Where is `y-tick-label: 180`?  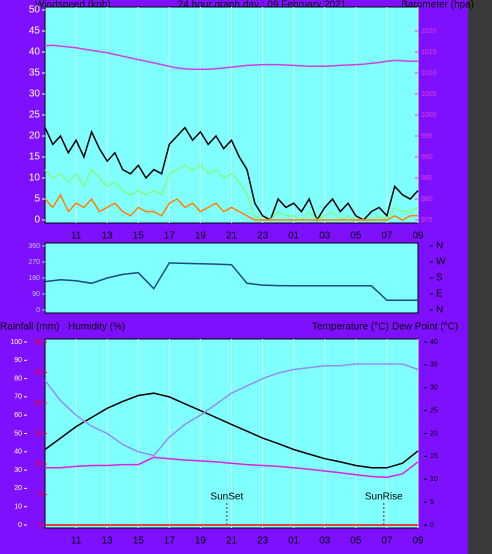 y-tick-label: 180 is located at coordinates (34, 278).